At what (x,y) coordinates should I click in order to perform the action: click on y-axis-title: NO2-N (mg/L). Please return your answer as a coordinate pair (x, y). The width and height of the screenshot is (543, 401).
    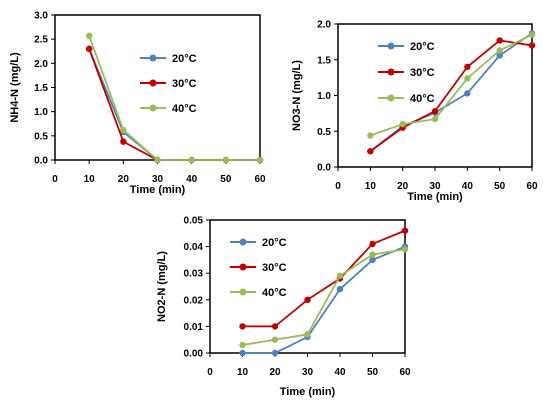
    Looking at the image, I should click on (162, 286).